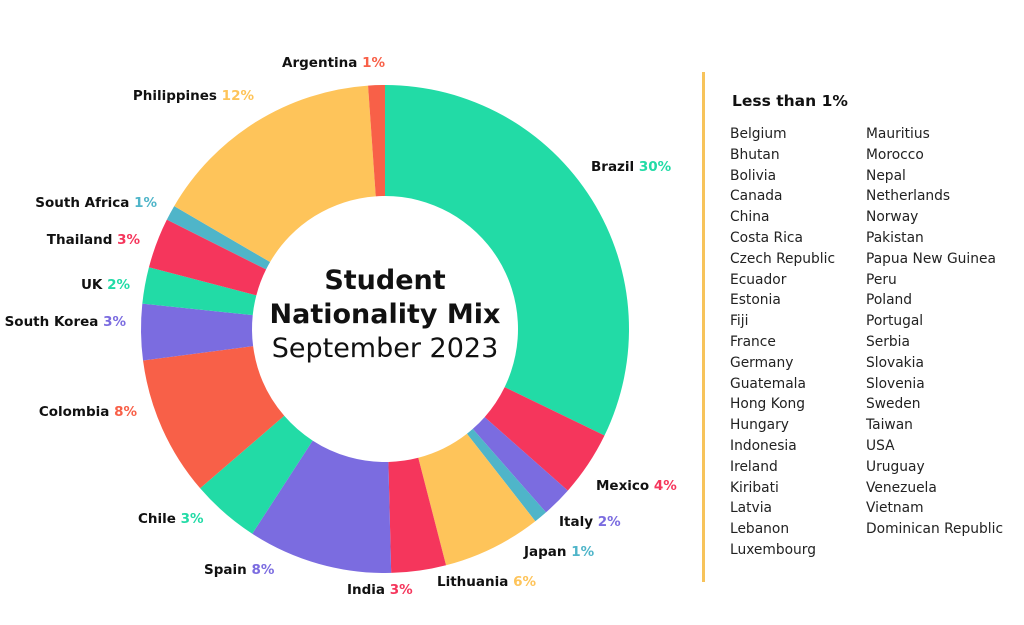  I want to click on label-spain: Spain 8%, so click(239, 570).